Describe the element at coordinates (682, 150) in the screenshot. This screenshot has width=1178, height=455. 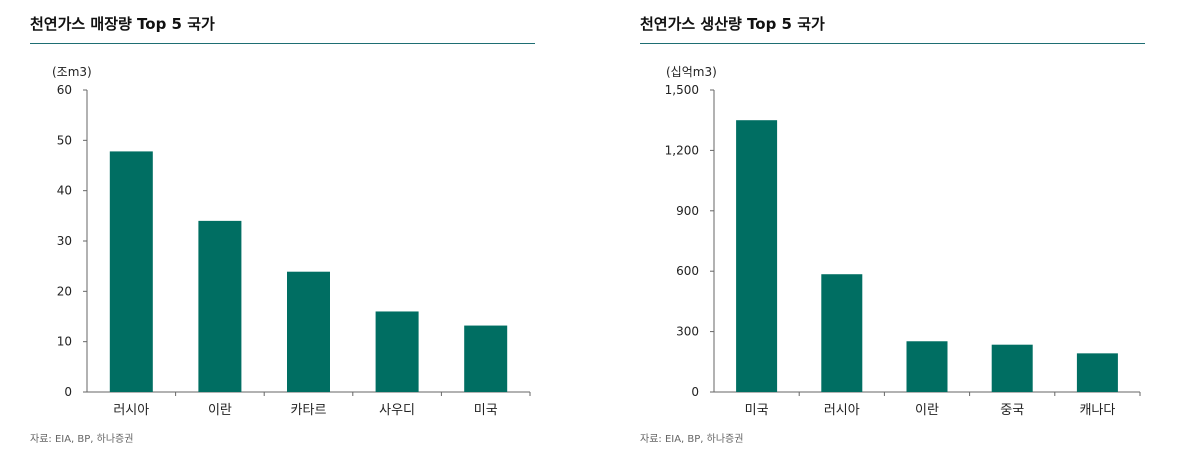
I see `y-tick-label: 1,200` at that location.